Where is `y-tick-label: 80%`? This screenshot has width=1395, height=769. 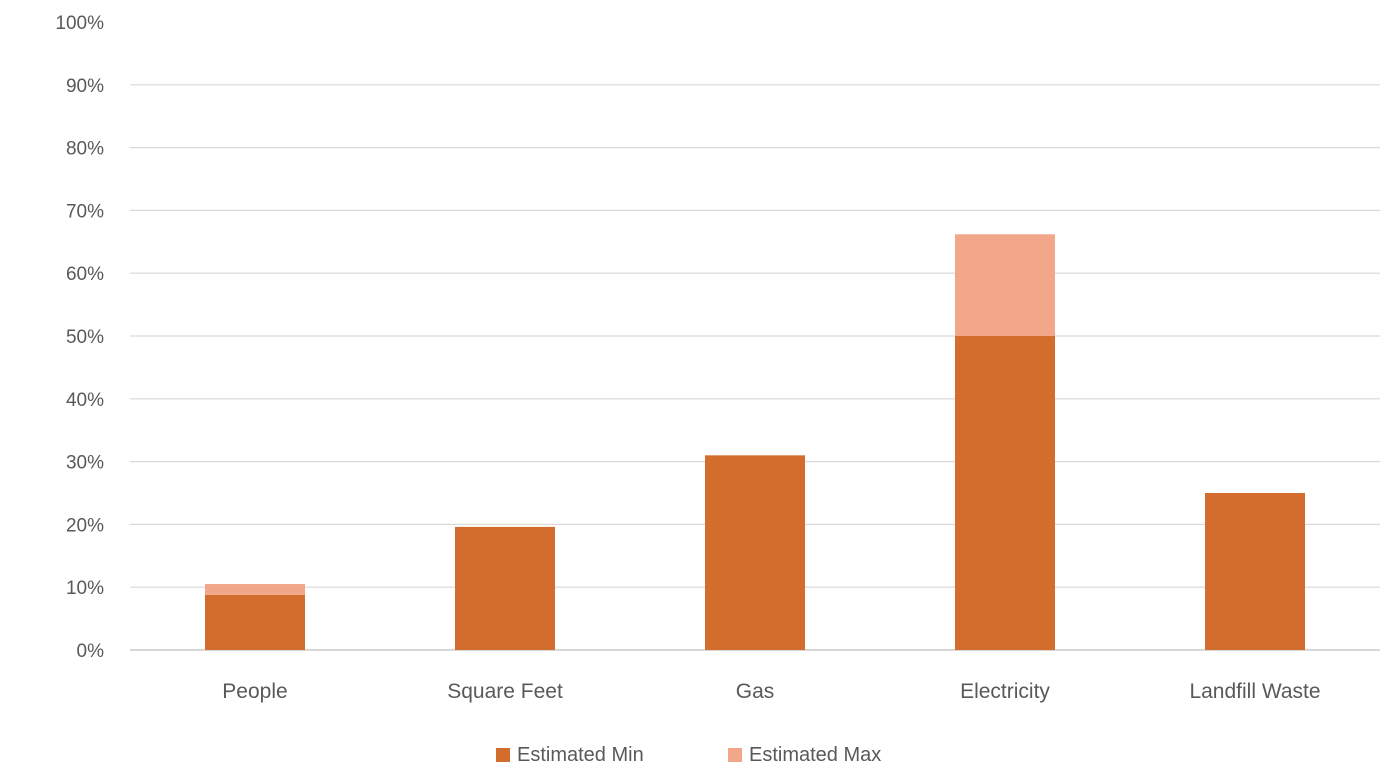
y-tick-label: 80% is located at coordinates (85, 149).